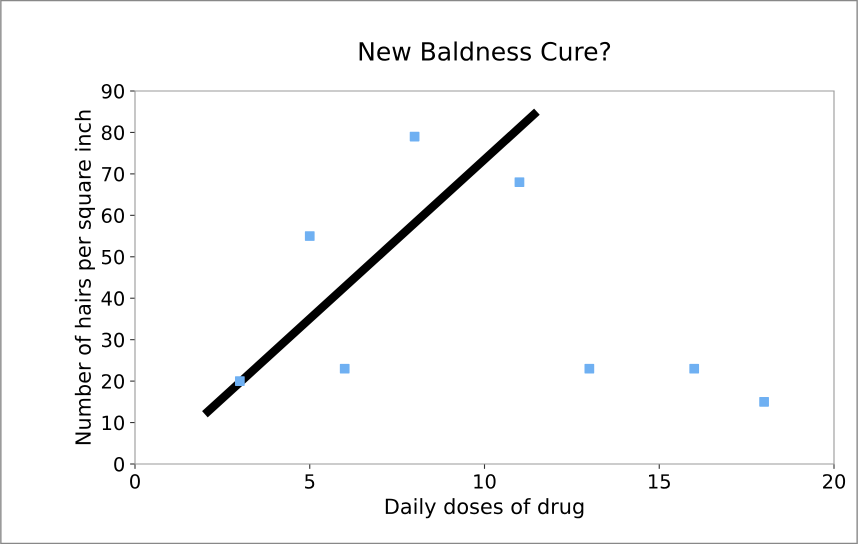  Describe the element at coordinates (309, 481) in the screenshot. I see `x-tick-label: 5` at that location.